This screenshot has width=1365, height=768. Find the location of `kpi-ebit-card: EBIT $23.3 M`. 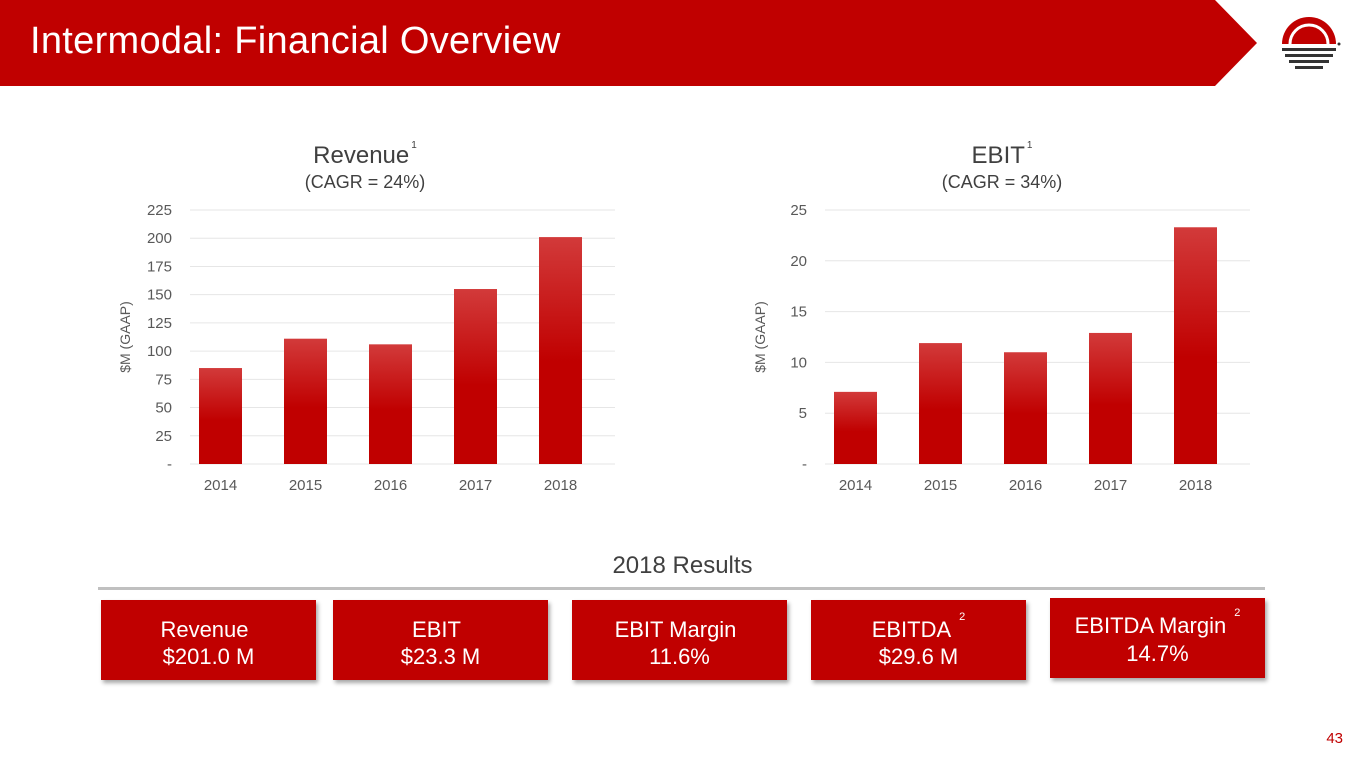

kpi-ebit-card: EBIT $23.3 M is located at coordinates (440, 640).